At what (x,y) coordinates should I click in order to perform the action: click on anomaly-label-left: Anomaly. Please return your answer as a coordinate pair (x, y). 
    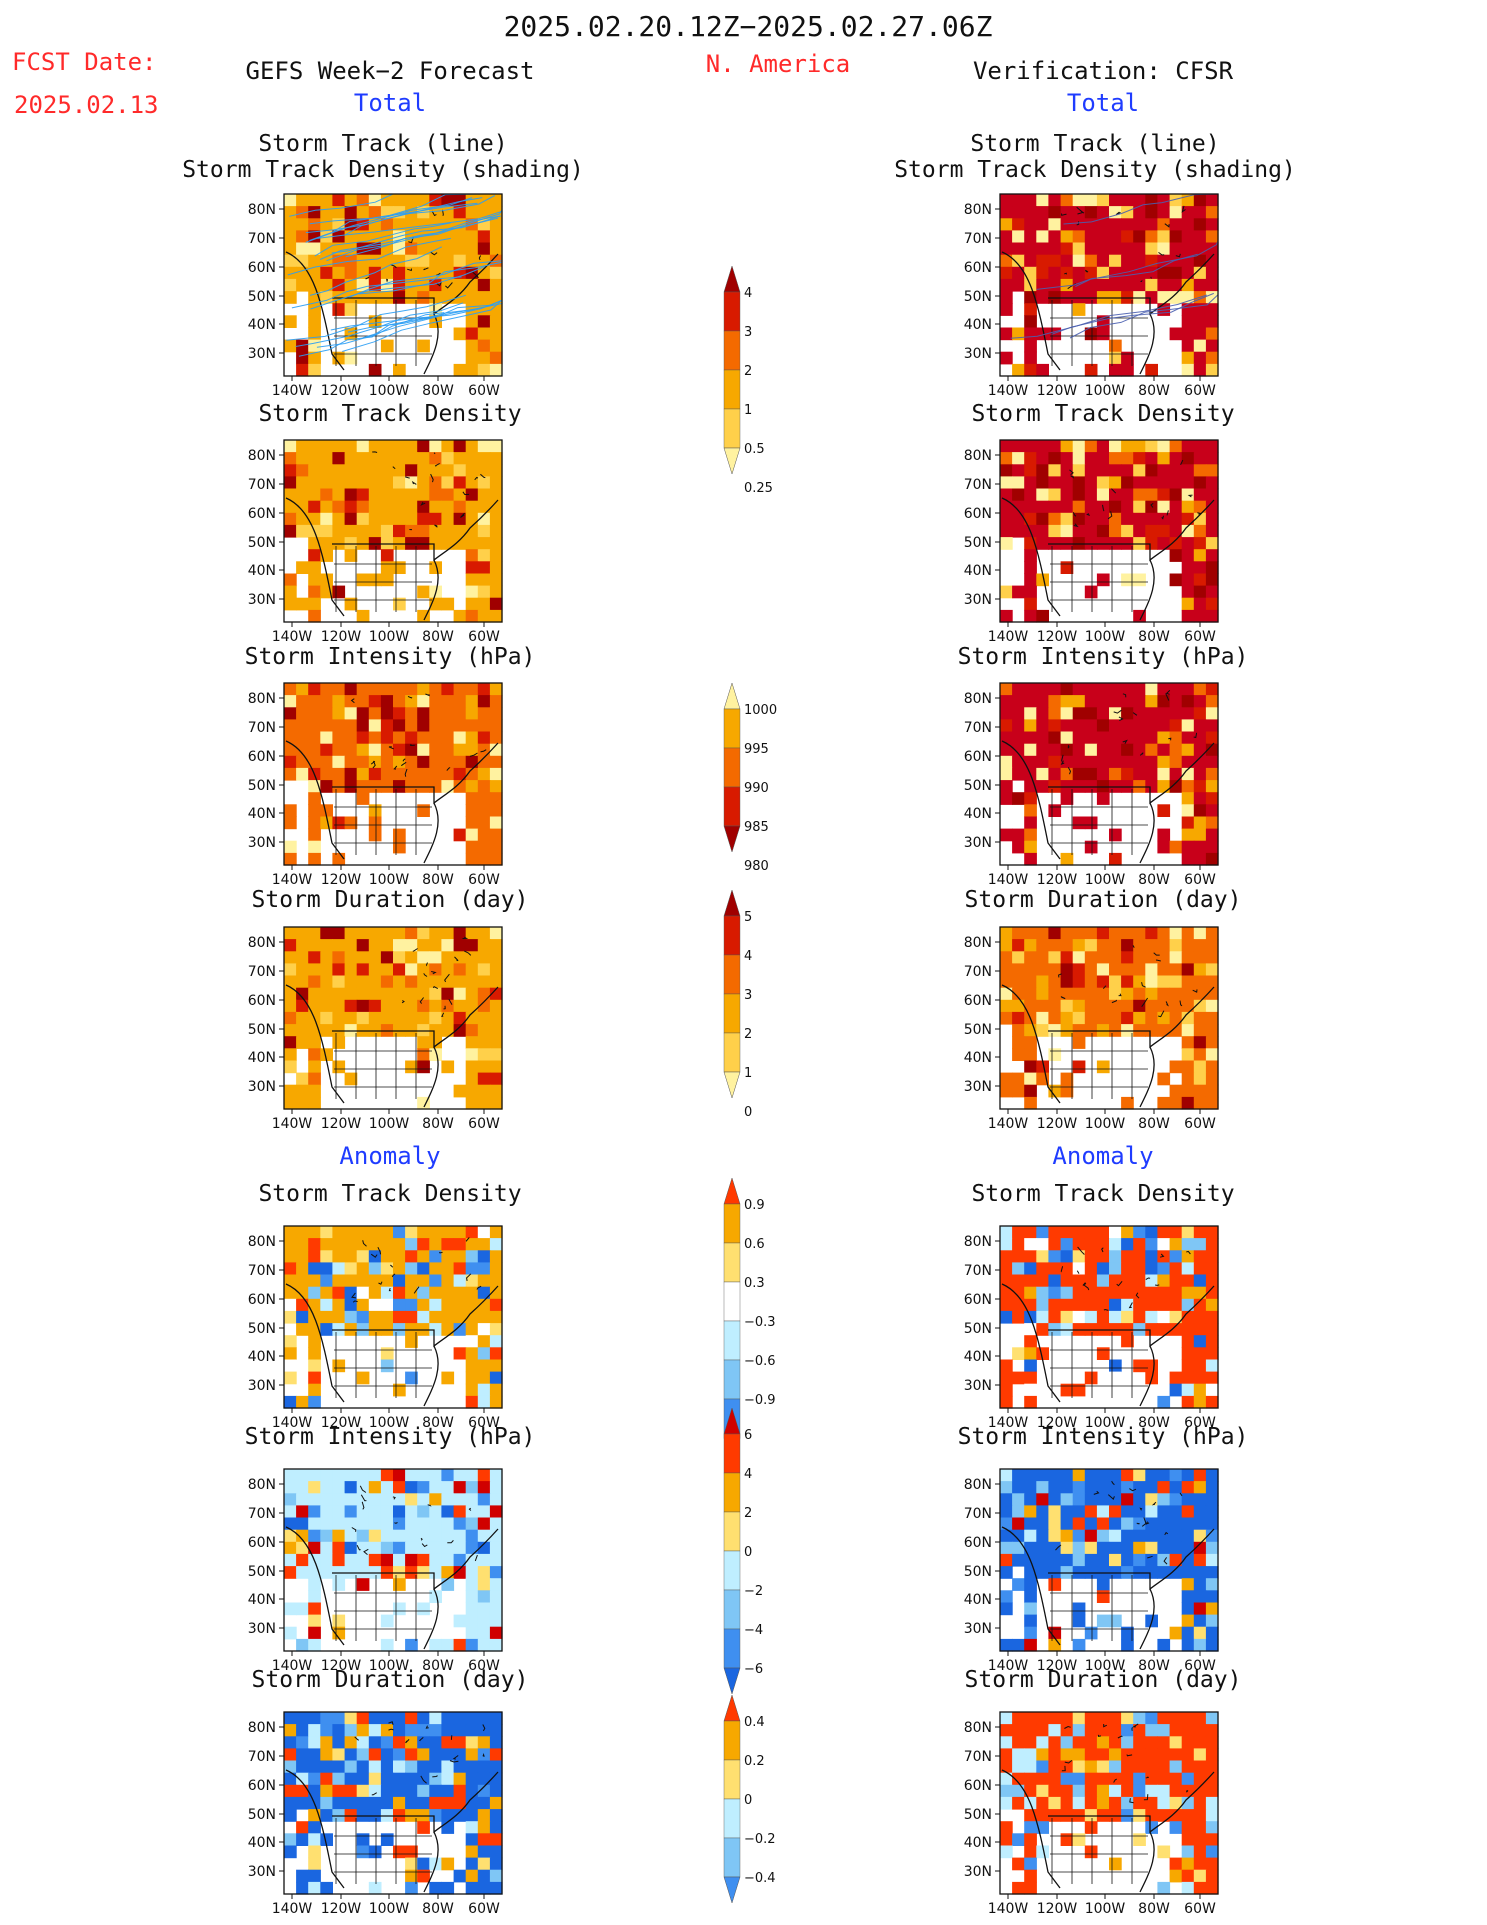
    Looking at the image, I should click on (390, 1156).